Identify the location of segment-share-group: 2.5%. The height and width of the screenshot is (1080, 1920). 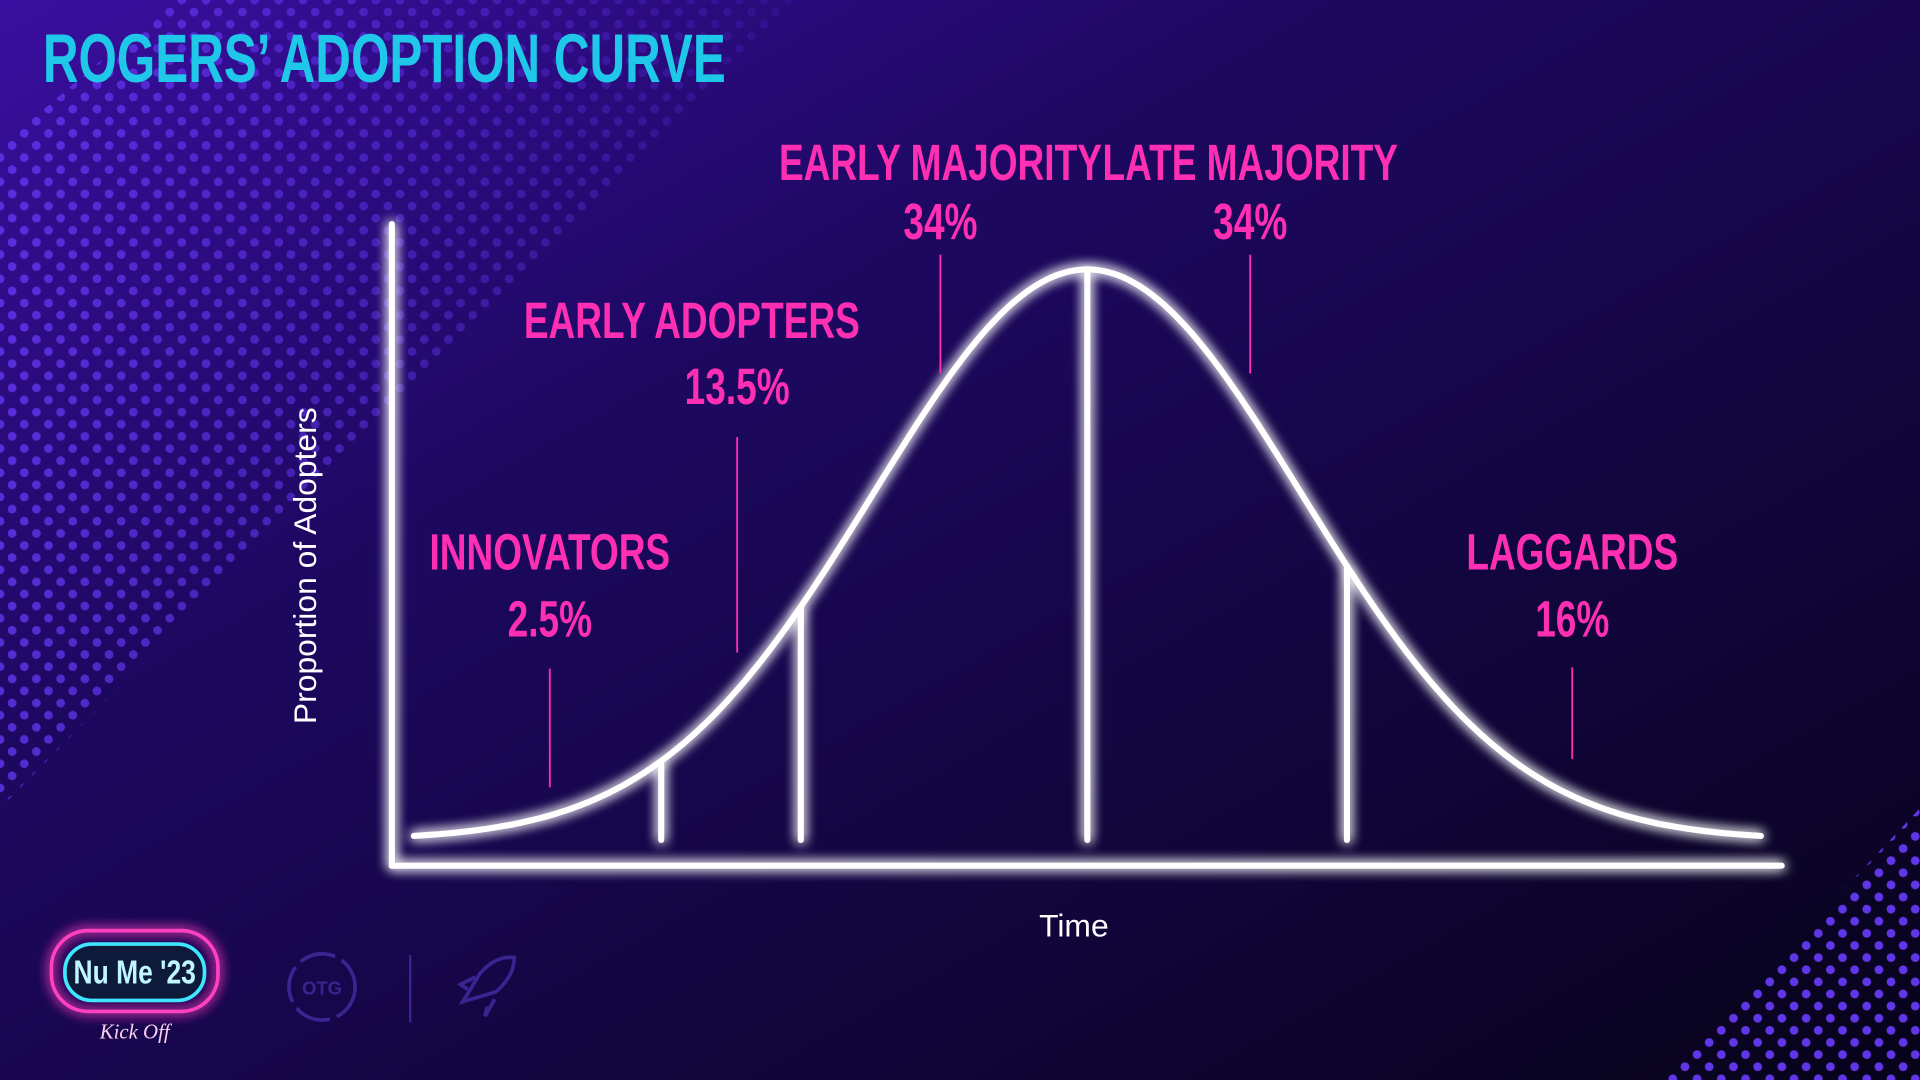
(550, 619).